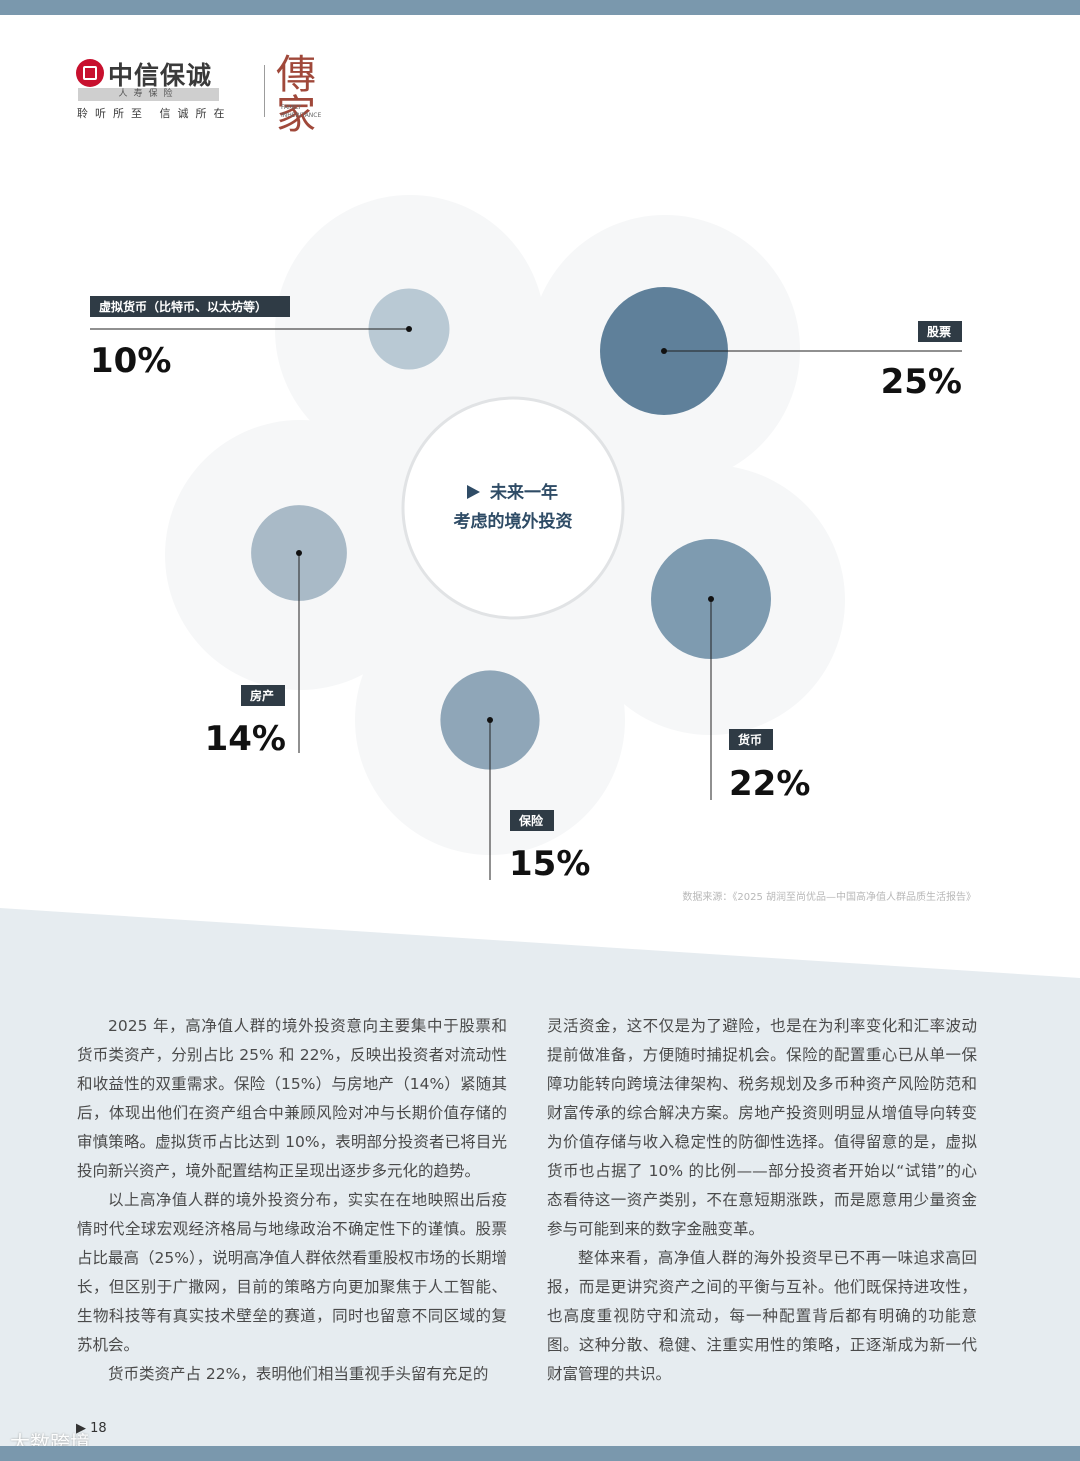 The width and height of the screenshot is (1080, 1461). What do you see at coordinates (769, 784) in the screenshot?
I see `value-label-3: 22%` at bounding box center [769, 784].